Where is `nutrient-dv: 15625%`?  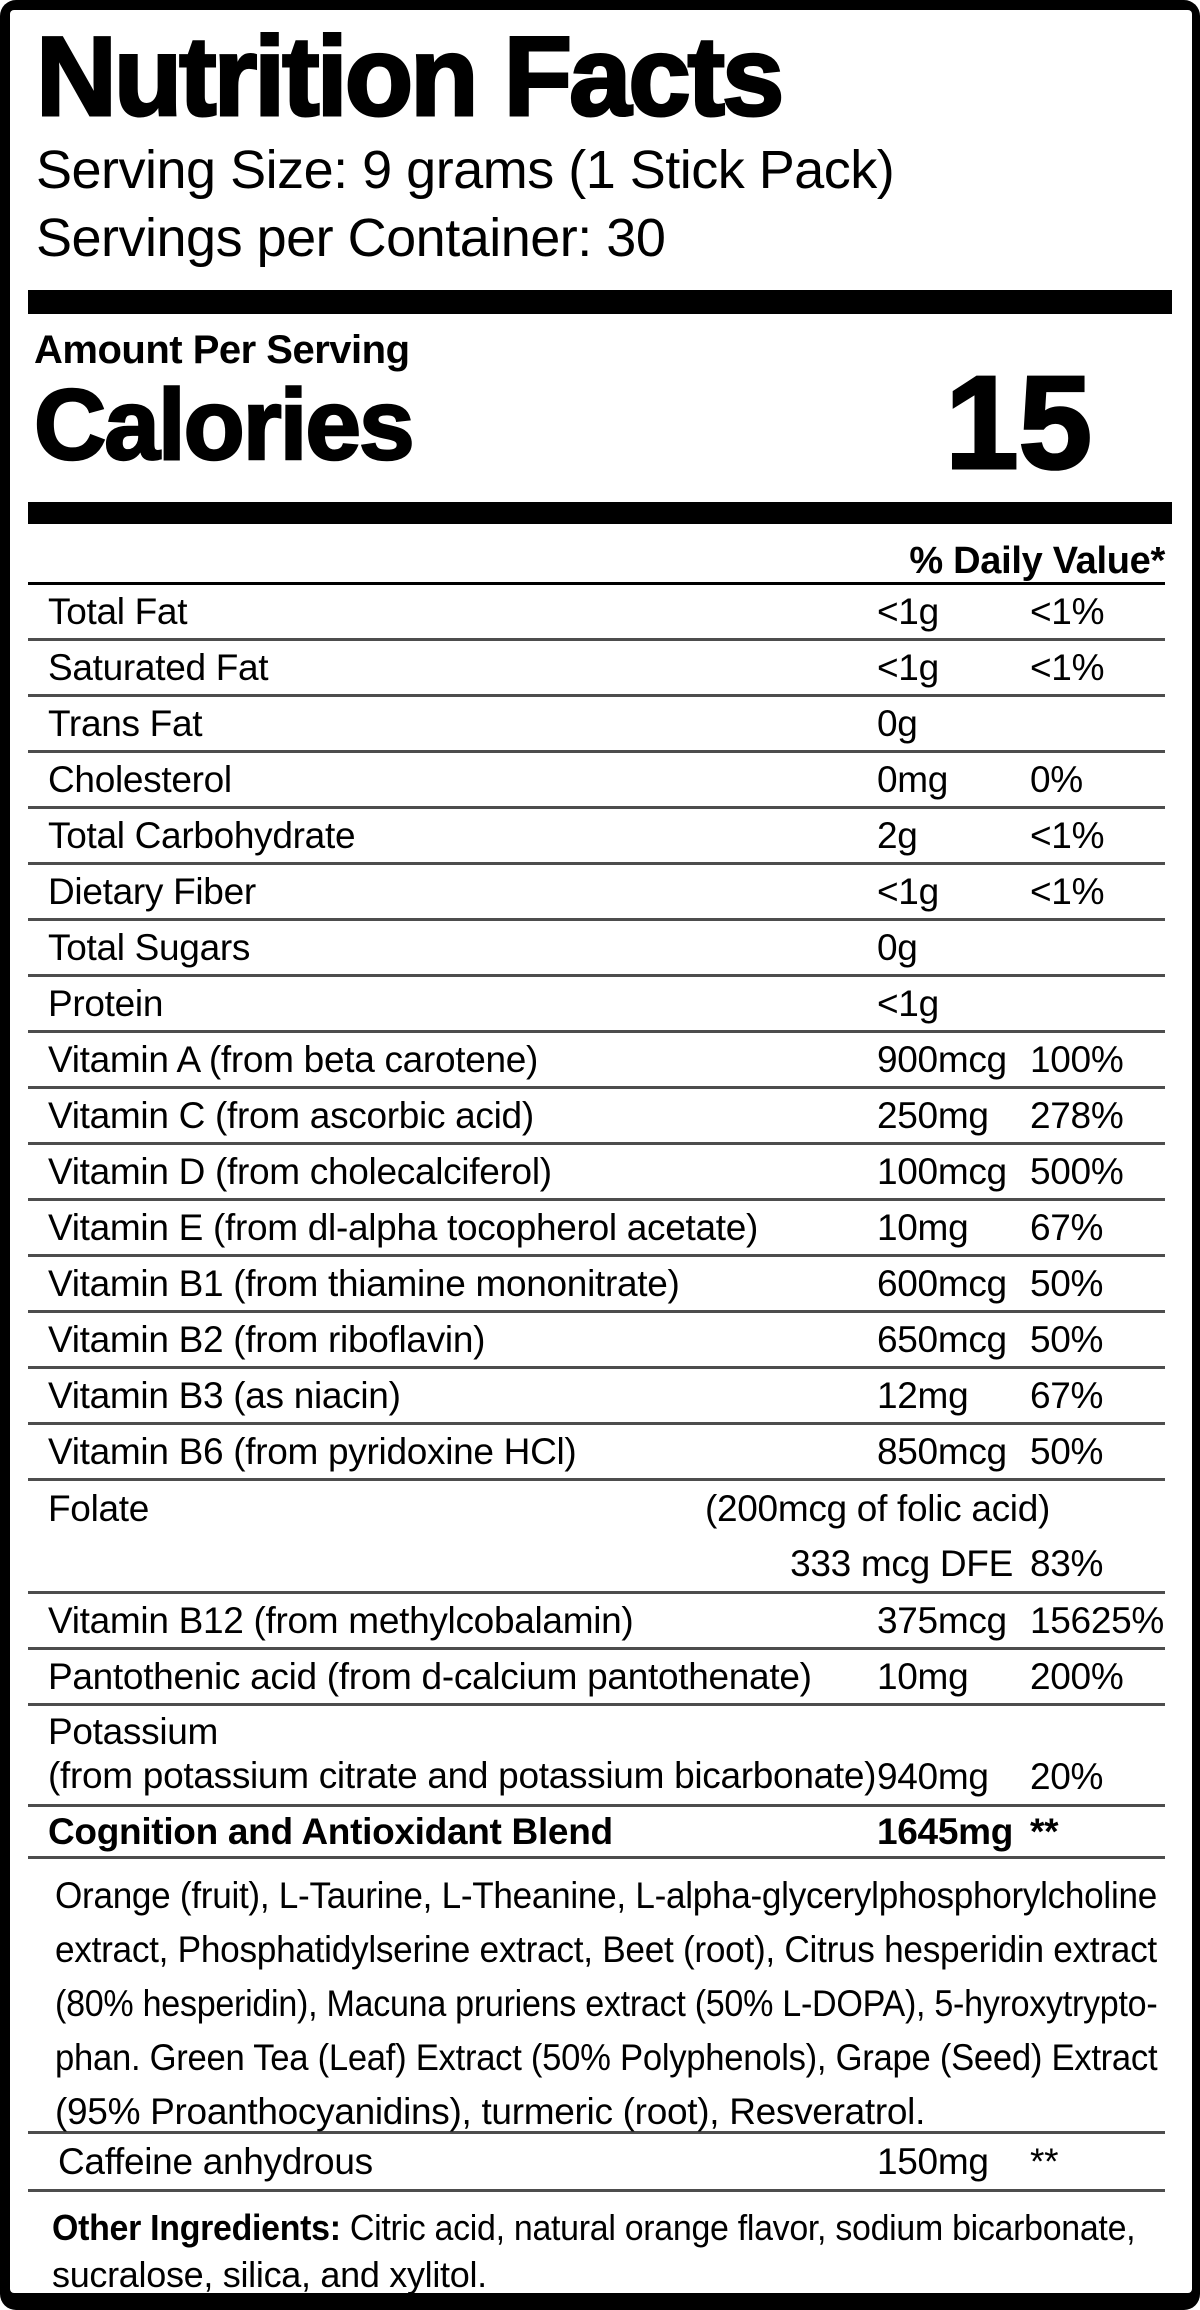 nutrient-dv: 15625% is located at coordinates (1097, 1620).